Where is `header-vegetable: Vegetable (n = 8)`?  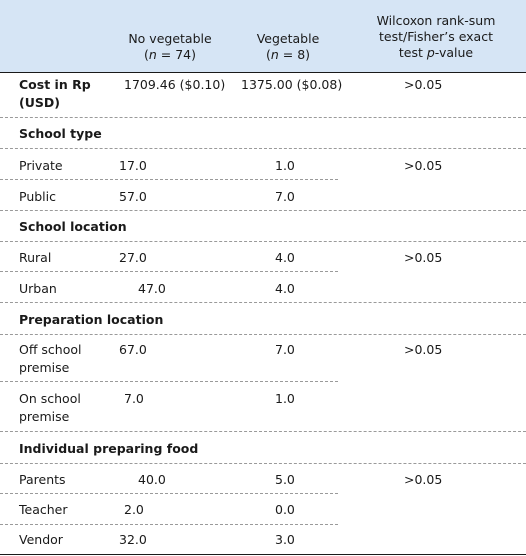
header-vegetable: Vegetable (n = 8) is located at coordinates (288, 47).